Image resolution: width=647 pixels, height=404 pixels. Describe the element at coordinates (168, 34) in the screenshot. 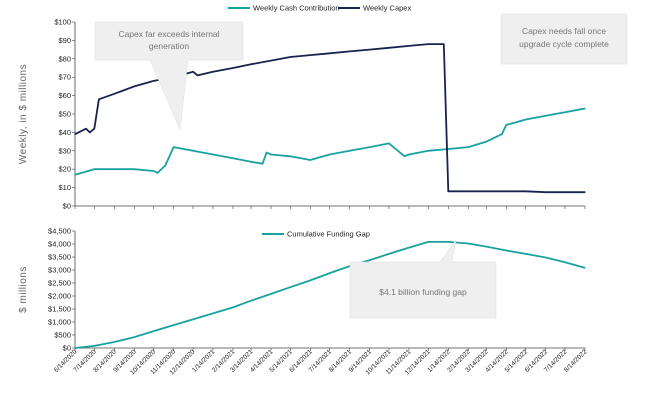

I see `callout-text-line: Capex far exceeds internal` at that location.